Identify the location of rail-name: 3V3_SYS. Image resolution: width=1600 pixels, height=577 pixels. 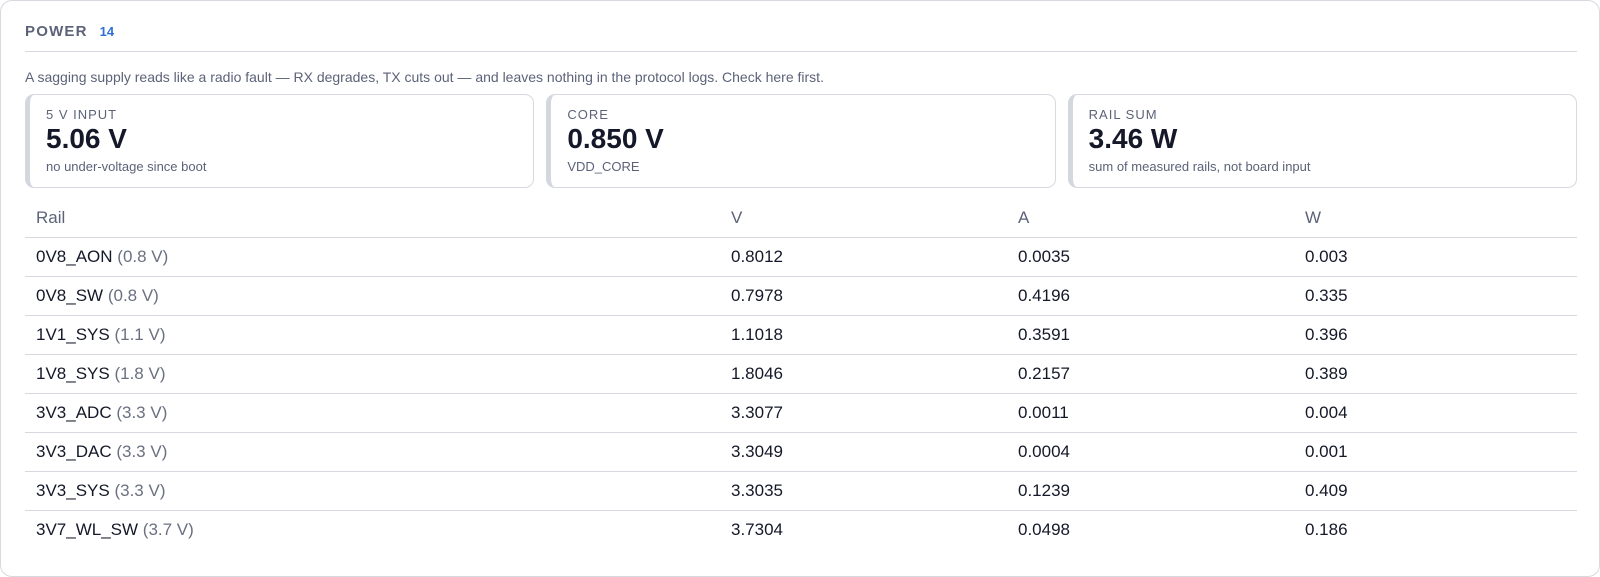
(73, 490).